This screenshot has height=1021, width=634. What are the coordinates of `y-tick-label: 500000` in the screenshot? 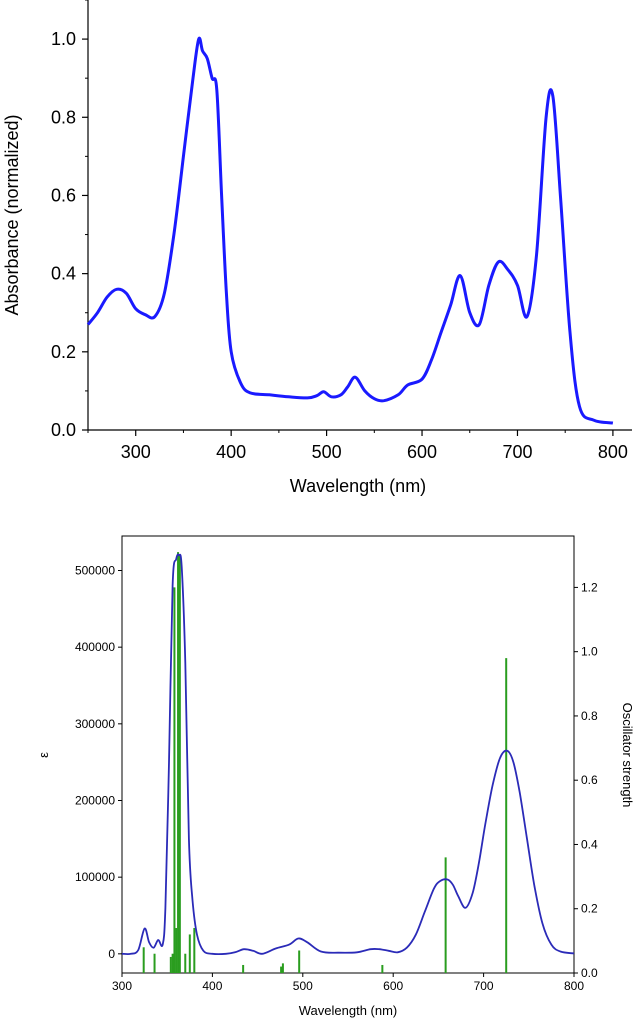 It's located at (95, 571).